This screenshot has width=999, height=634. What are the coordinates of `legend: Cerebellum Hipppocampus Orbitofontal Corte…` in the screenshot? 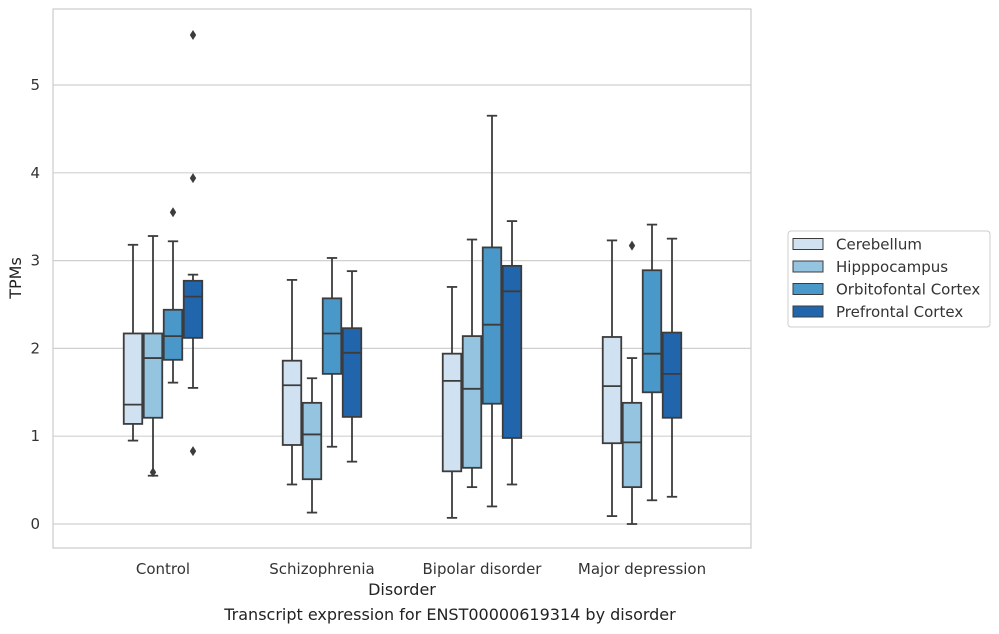 It's located at (889, 279).